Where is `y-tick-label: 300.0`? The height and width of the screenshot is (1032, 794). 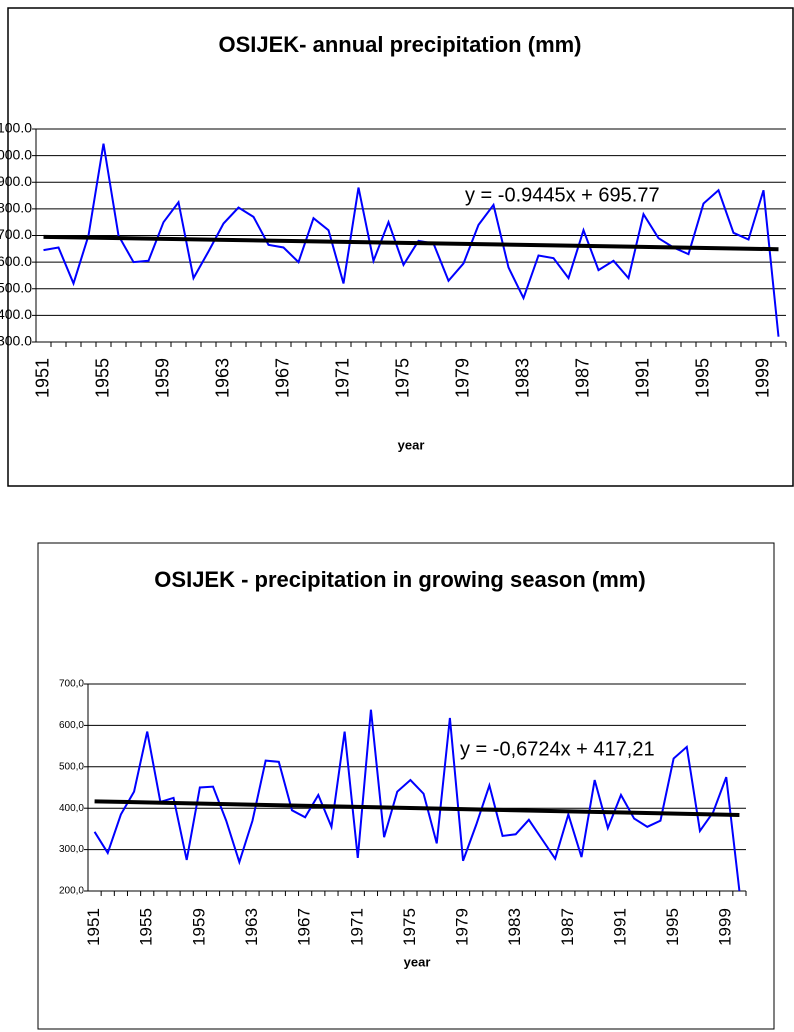 y-tick-label: 300.0 is located at coordinates (16, 341).